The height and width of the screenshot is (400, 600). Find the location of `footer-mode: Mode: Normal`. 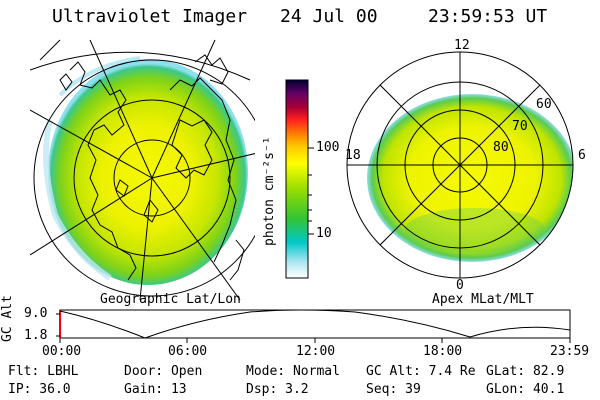

footer-mode: Mode: Normal is located at coordinates (293, 371).